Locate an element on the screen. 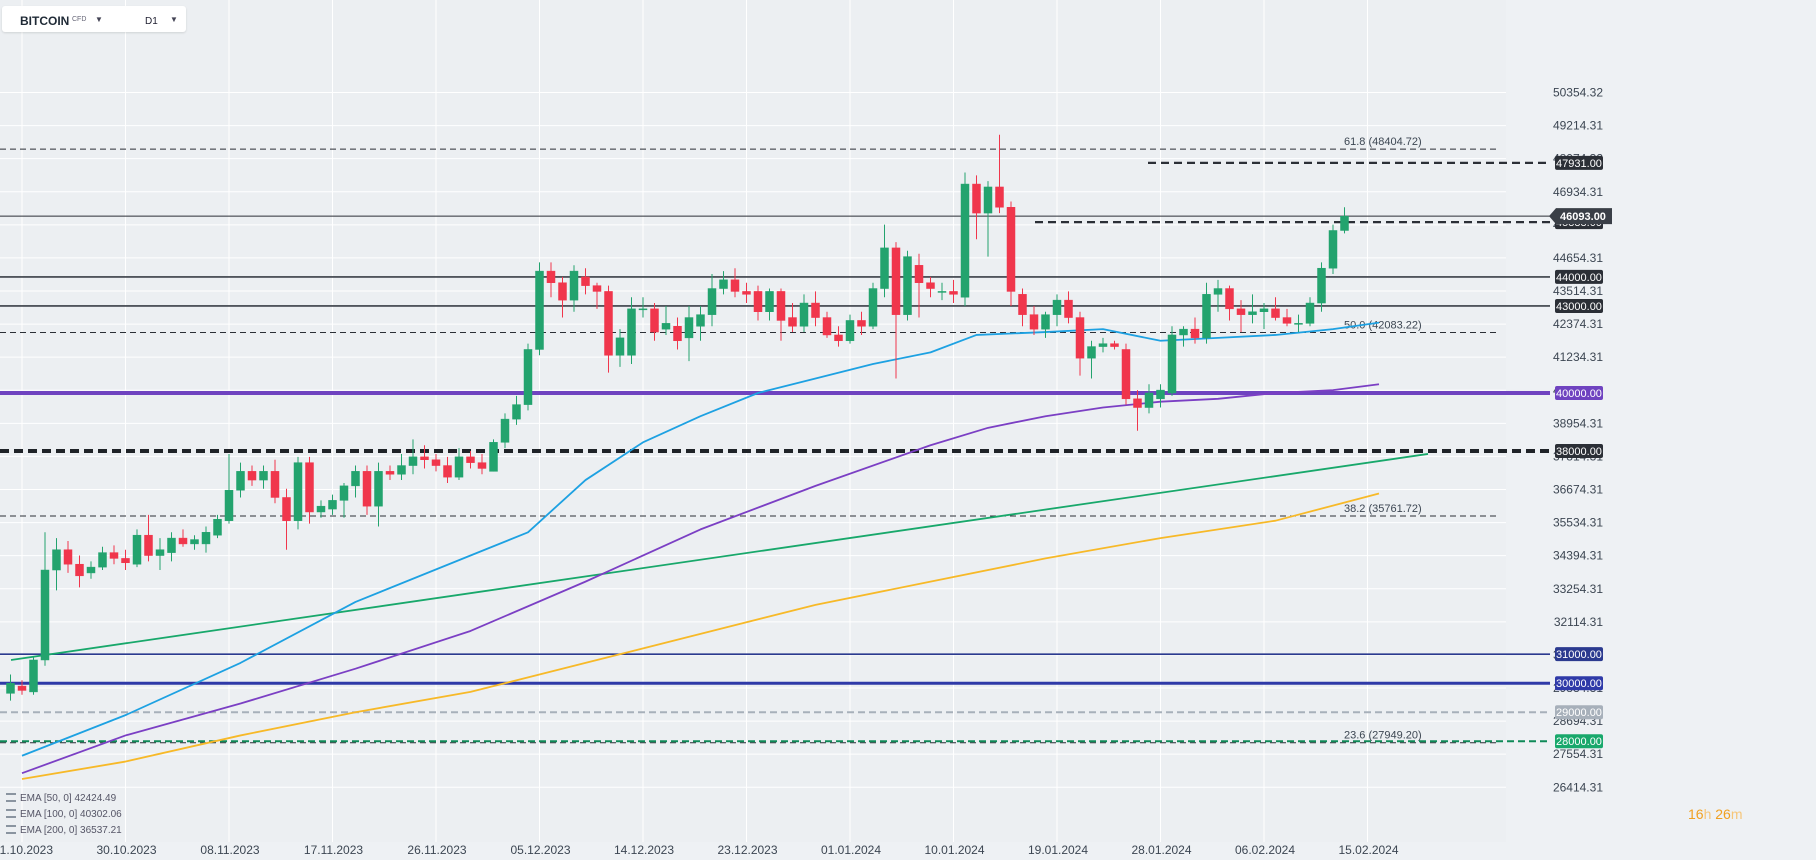  price-tag-label: 30000.00 is located at coordinates (1579, 684).